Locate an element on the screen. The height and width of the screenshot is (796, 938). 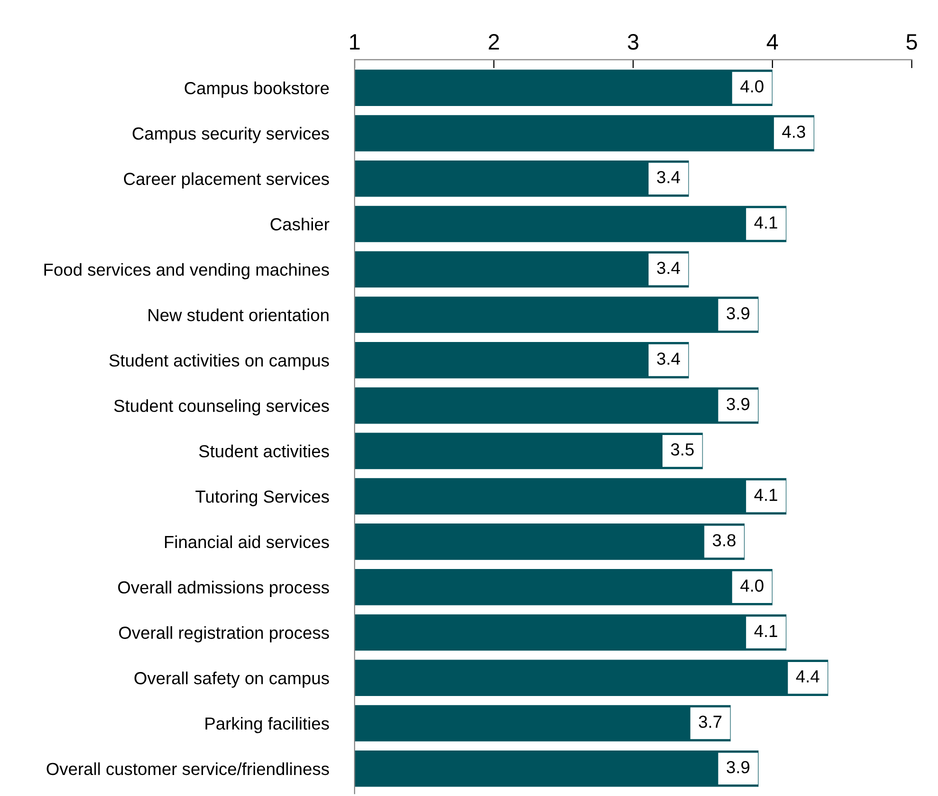
y-tick-label: Parking facilities is located at coordinates (267, 725).